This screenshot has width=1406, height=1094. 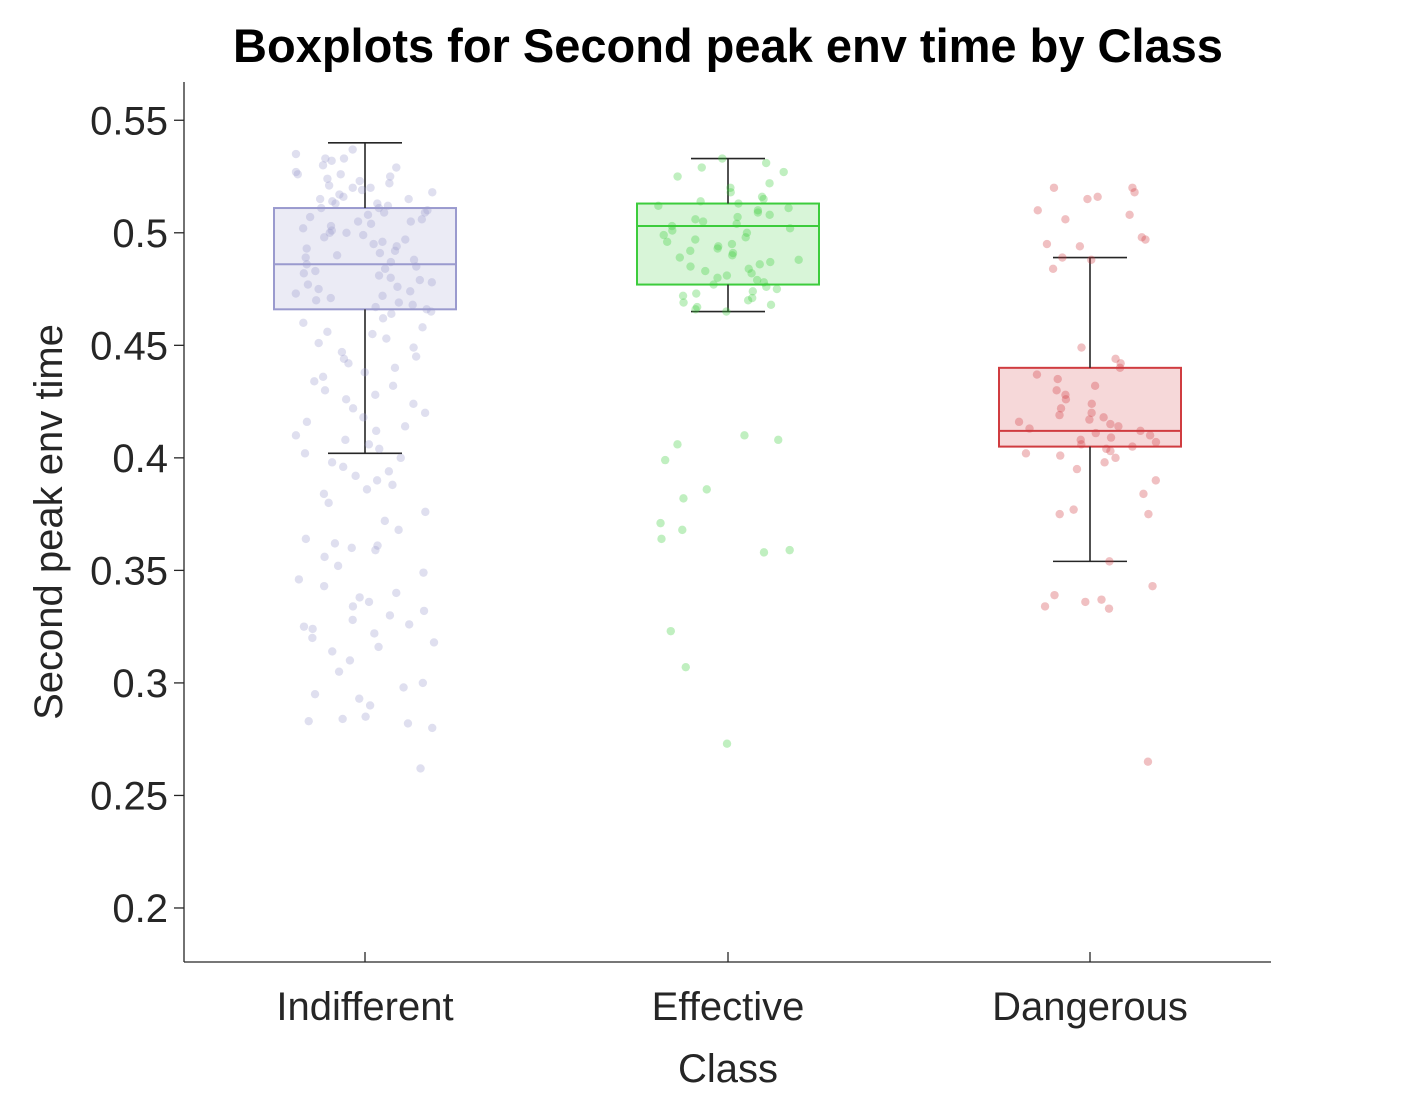 What do you see at coordinates (1090, 474) in the screenshot?
I see `box-group-dangerous` at bounding box center [1090, 474].